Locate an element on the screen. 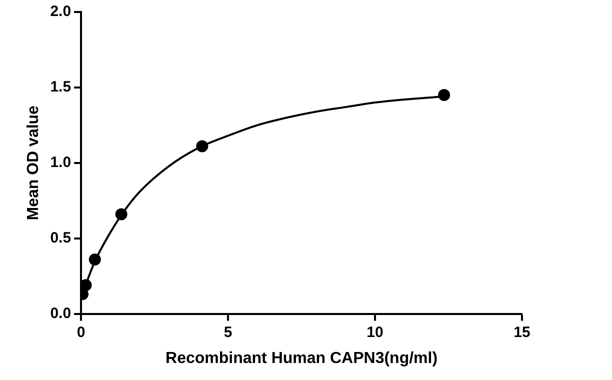 The image size is (612, 380). y-tick-label: 1.0 is located at coordinates (61, 163).